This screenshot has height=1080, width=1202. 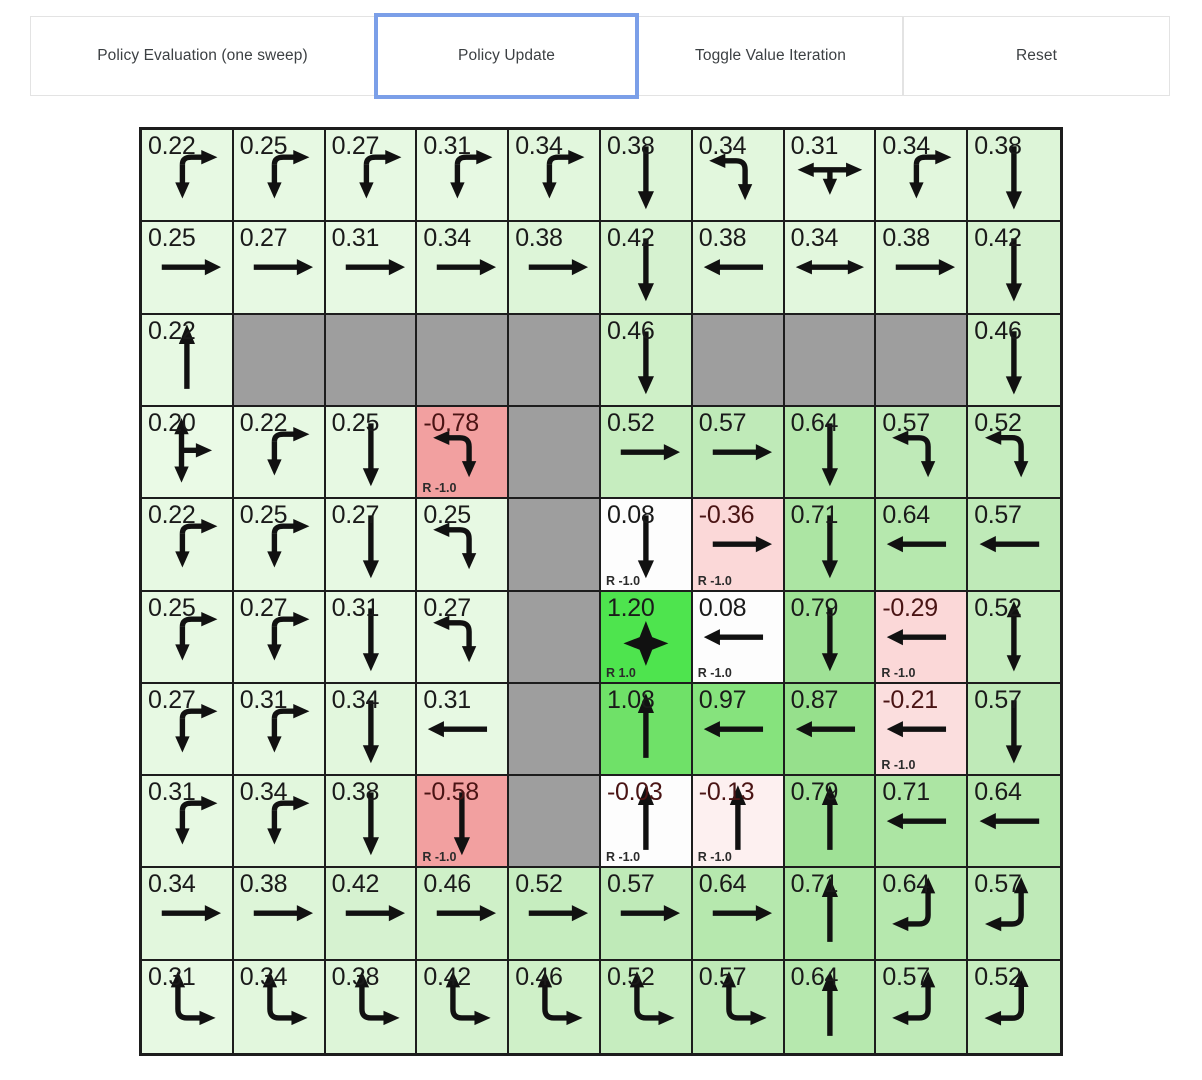 I want to click on grid-cell: -0.21 R -1.0, so click(x=922, y=730).